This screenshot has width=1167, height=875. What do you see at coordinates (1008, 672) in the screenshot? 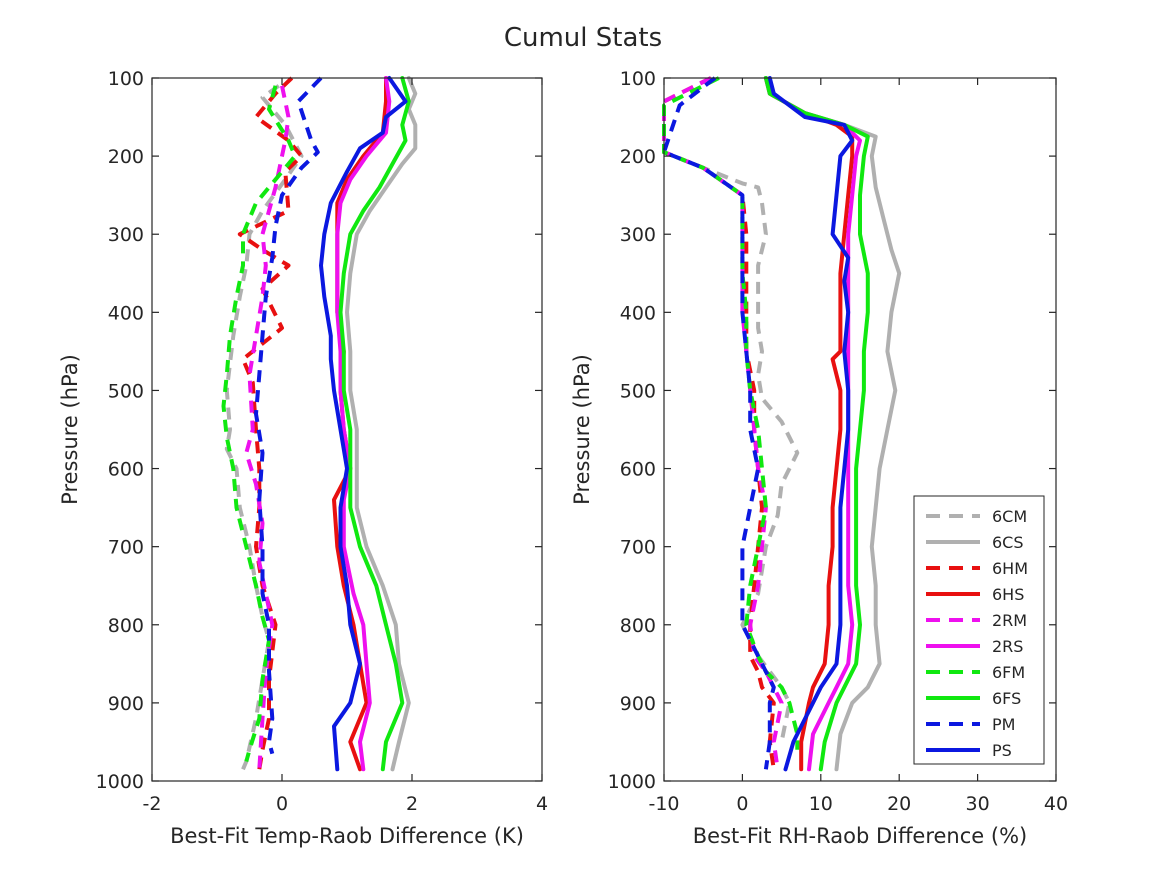
I see `legend-label-6fm: 6FM` at bounding box center [1008, 672].